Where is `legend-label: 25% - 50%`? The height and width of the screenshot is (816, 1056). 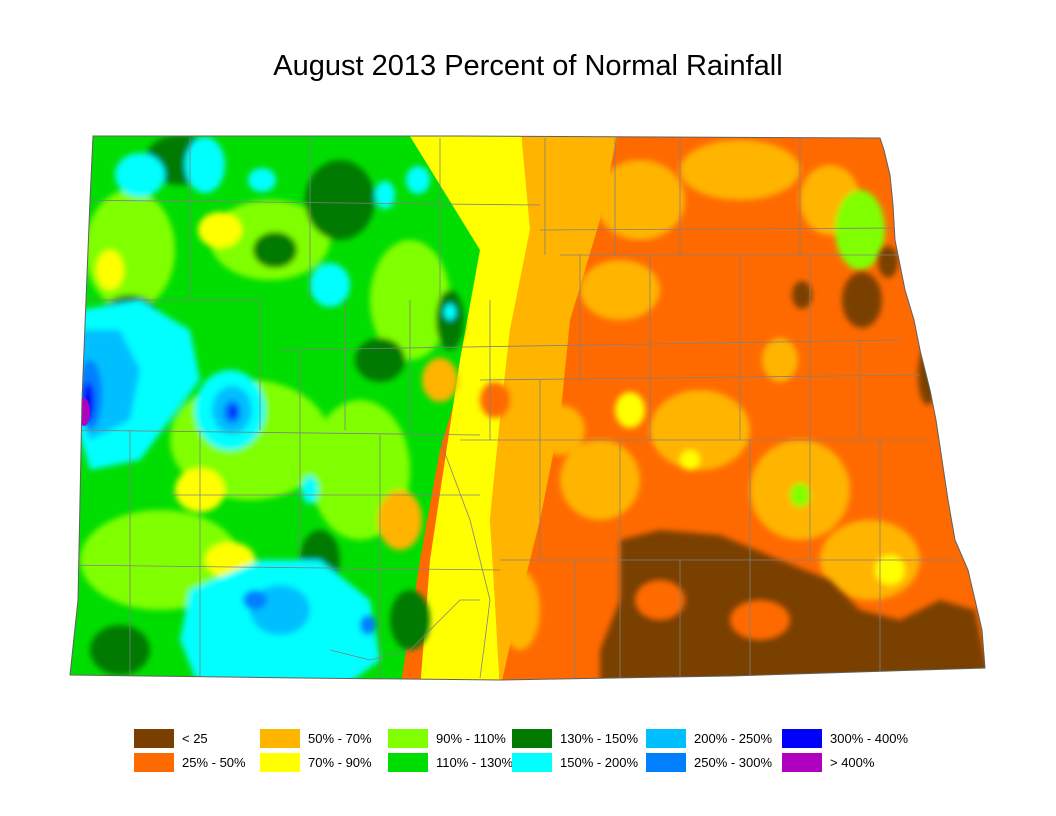
legend-label: 25% - 50% is located at coordinates (214, 762).